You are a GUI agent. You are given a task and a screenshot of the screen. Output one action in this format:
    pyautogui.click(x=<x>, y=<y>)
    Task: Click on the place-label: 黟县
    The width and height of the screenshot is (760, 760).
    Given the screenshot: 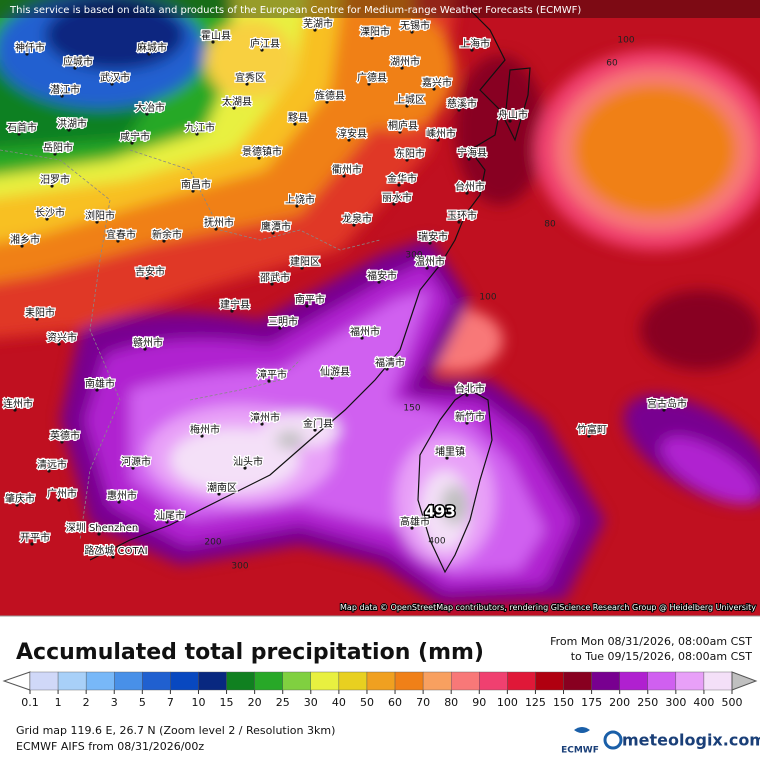 What is the action you would take?
    pyautogui.click(x=298, y=118)
    